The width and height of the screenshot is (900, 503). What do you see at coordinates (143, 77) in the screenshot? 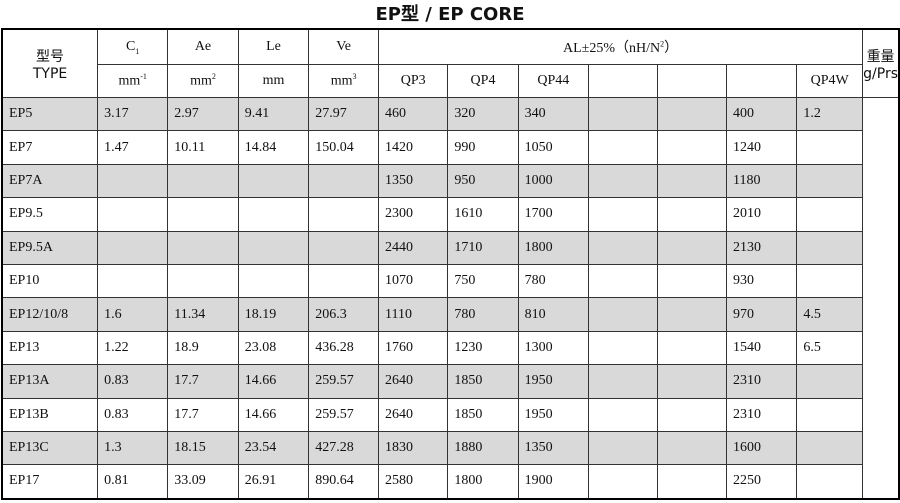
I see `superscript: -1` at bounding box center [143, 77].